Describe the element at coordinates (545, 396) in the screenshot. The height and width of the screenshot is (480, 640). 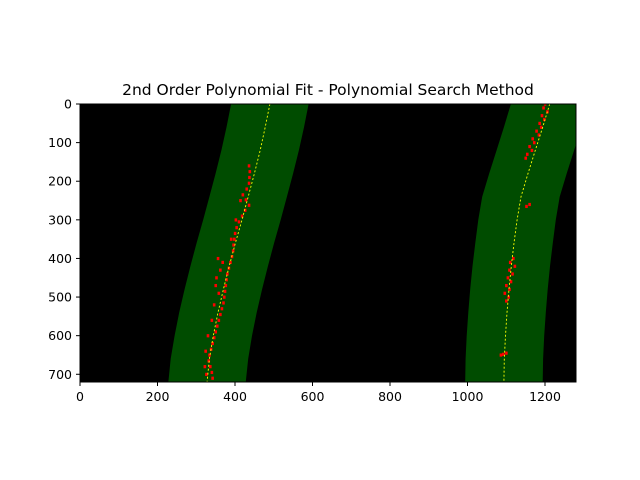
I see `x-tick-label: 1200` at that location.